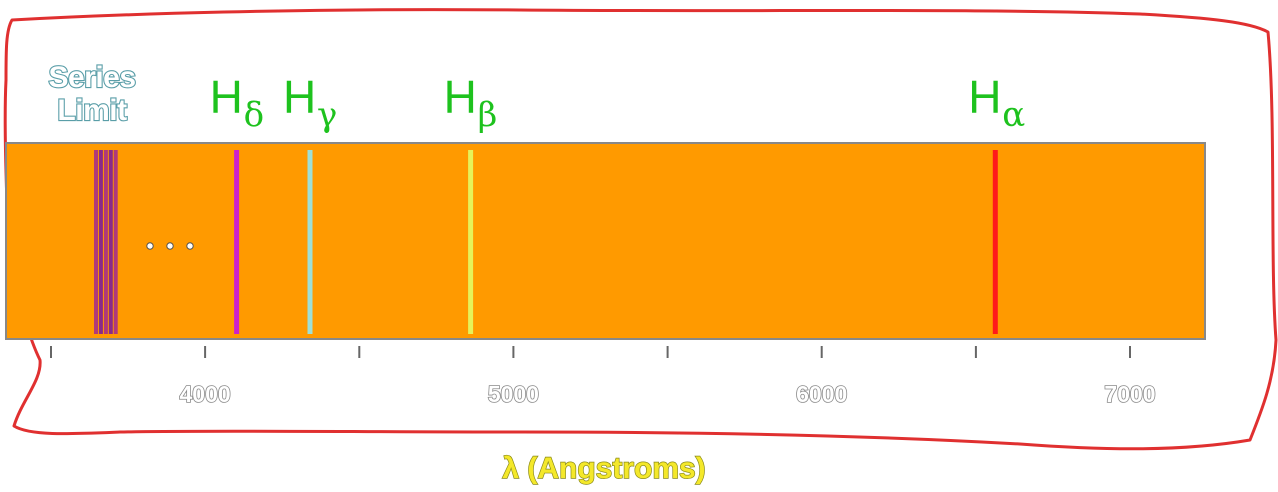 The image size is (1278, 492). I want to click on ellipsis-more-lines, so click(170, 246).